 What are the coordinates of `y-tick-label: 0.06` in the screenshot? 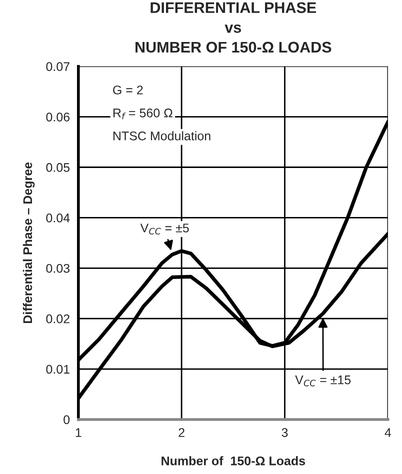 It's located at (58, 117).